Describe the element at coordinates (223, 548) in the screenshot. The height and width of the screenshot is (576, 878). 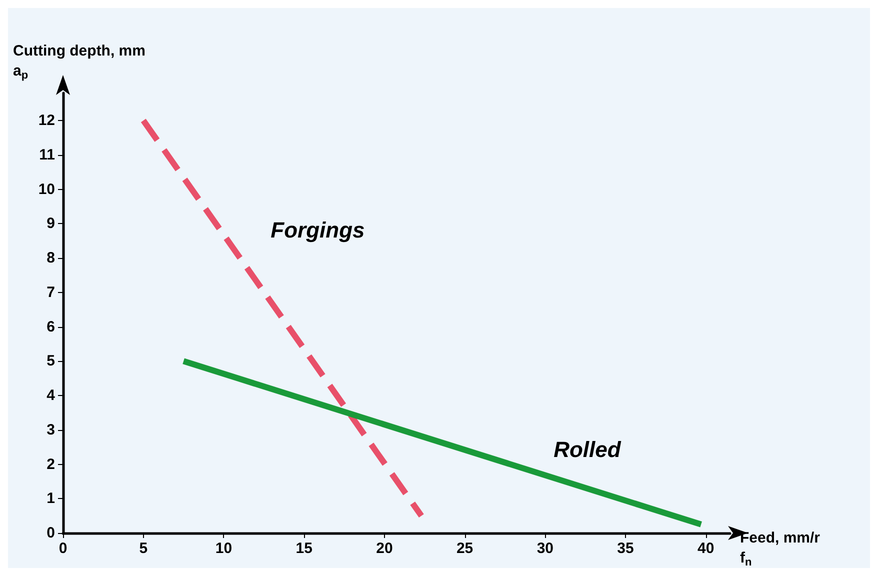
I see `x-tick-label: 10` at that location.